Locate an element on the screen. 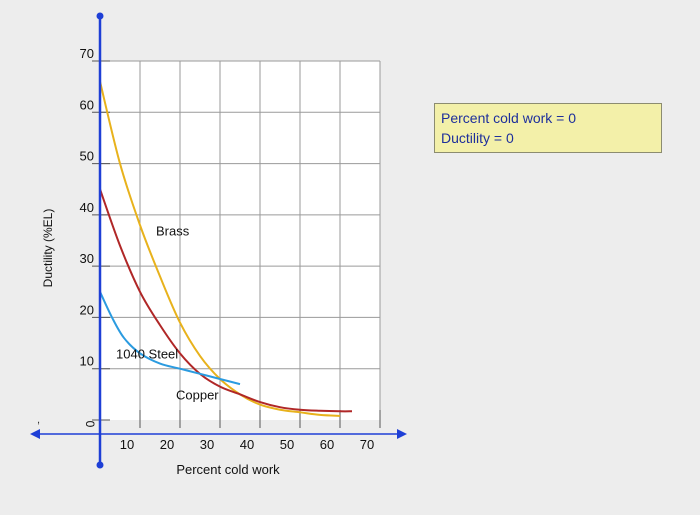 The width and height of the screenshot is (700, 515). origin-label: 0 is located at coordinates (90, 424).